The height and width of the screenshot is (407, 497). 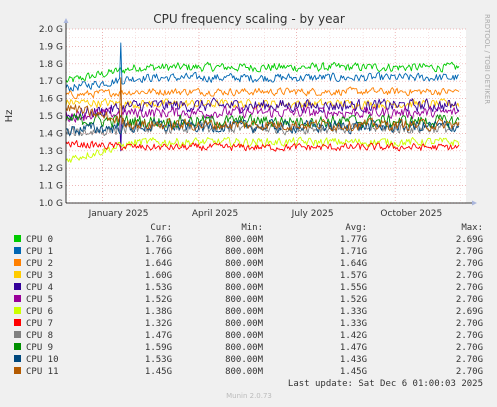 What do you see at coordinates (158, 300) in the screenshot?
I see `legend-cur-value: 1.52G` at bounding box center [158, 300].